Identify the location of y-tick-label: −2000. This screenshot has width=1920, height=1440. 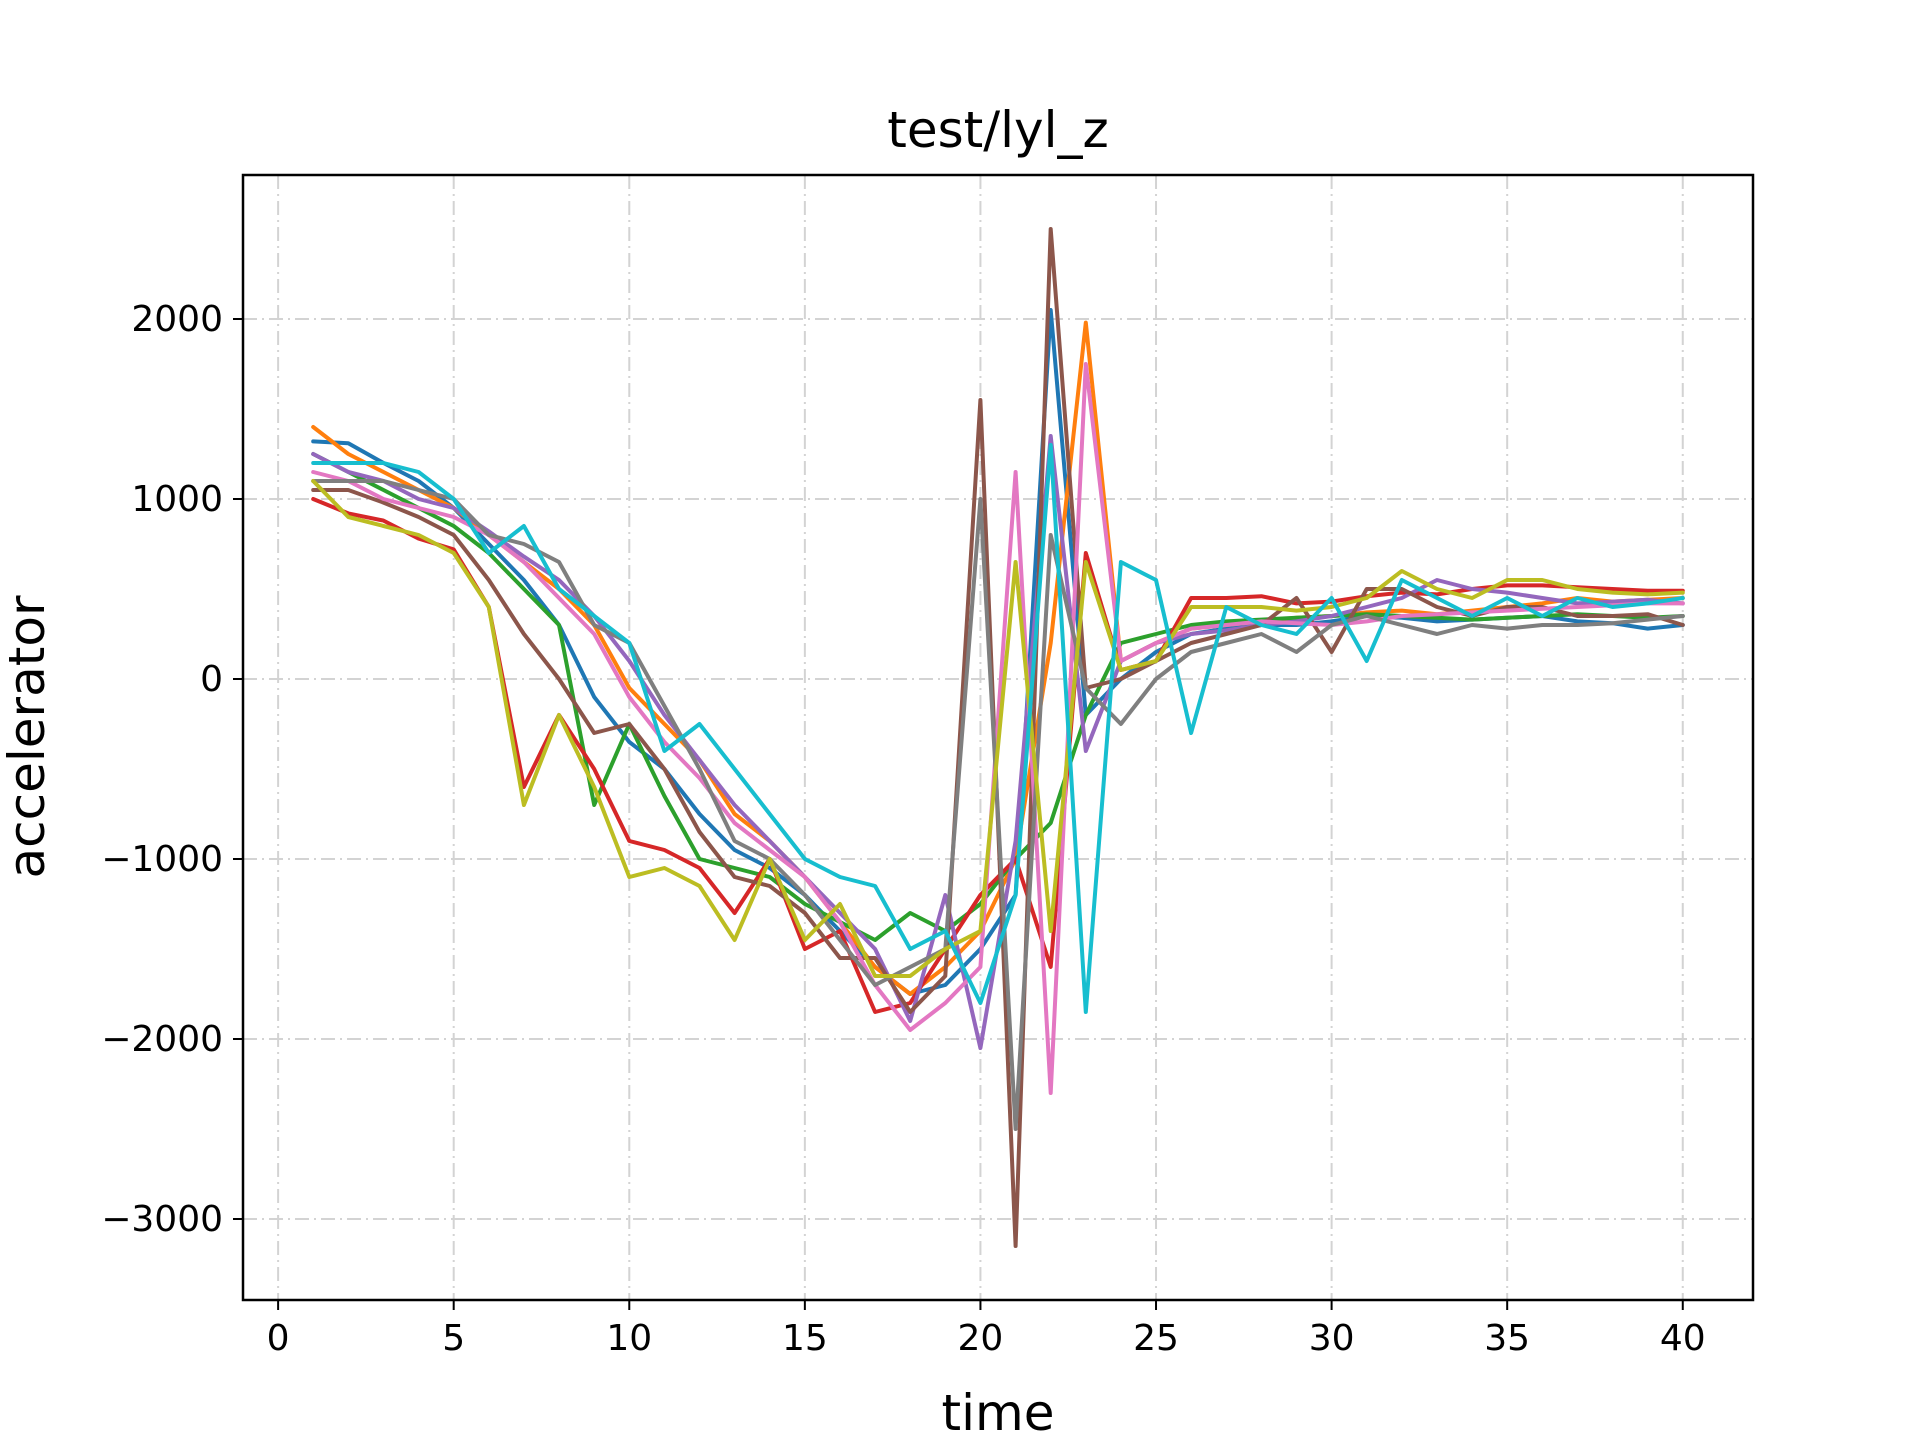
(162, 1039).